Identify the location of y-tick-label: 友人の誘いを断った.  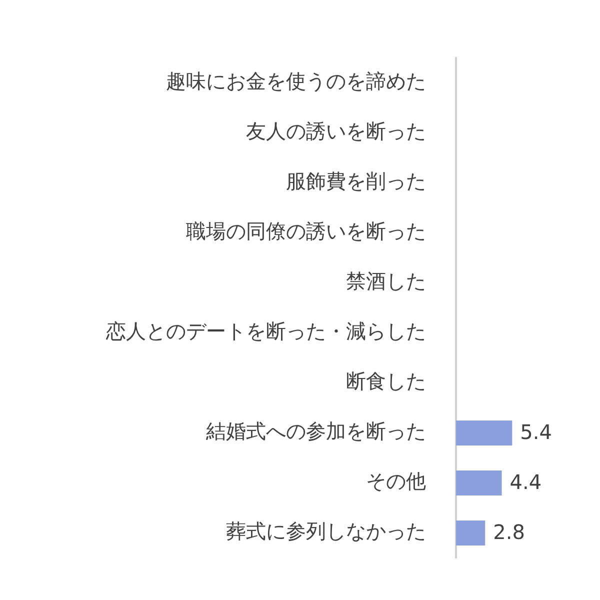
(336, 131).